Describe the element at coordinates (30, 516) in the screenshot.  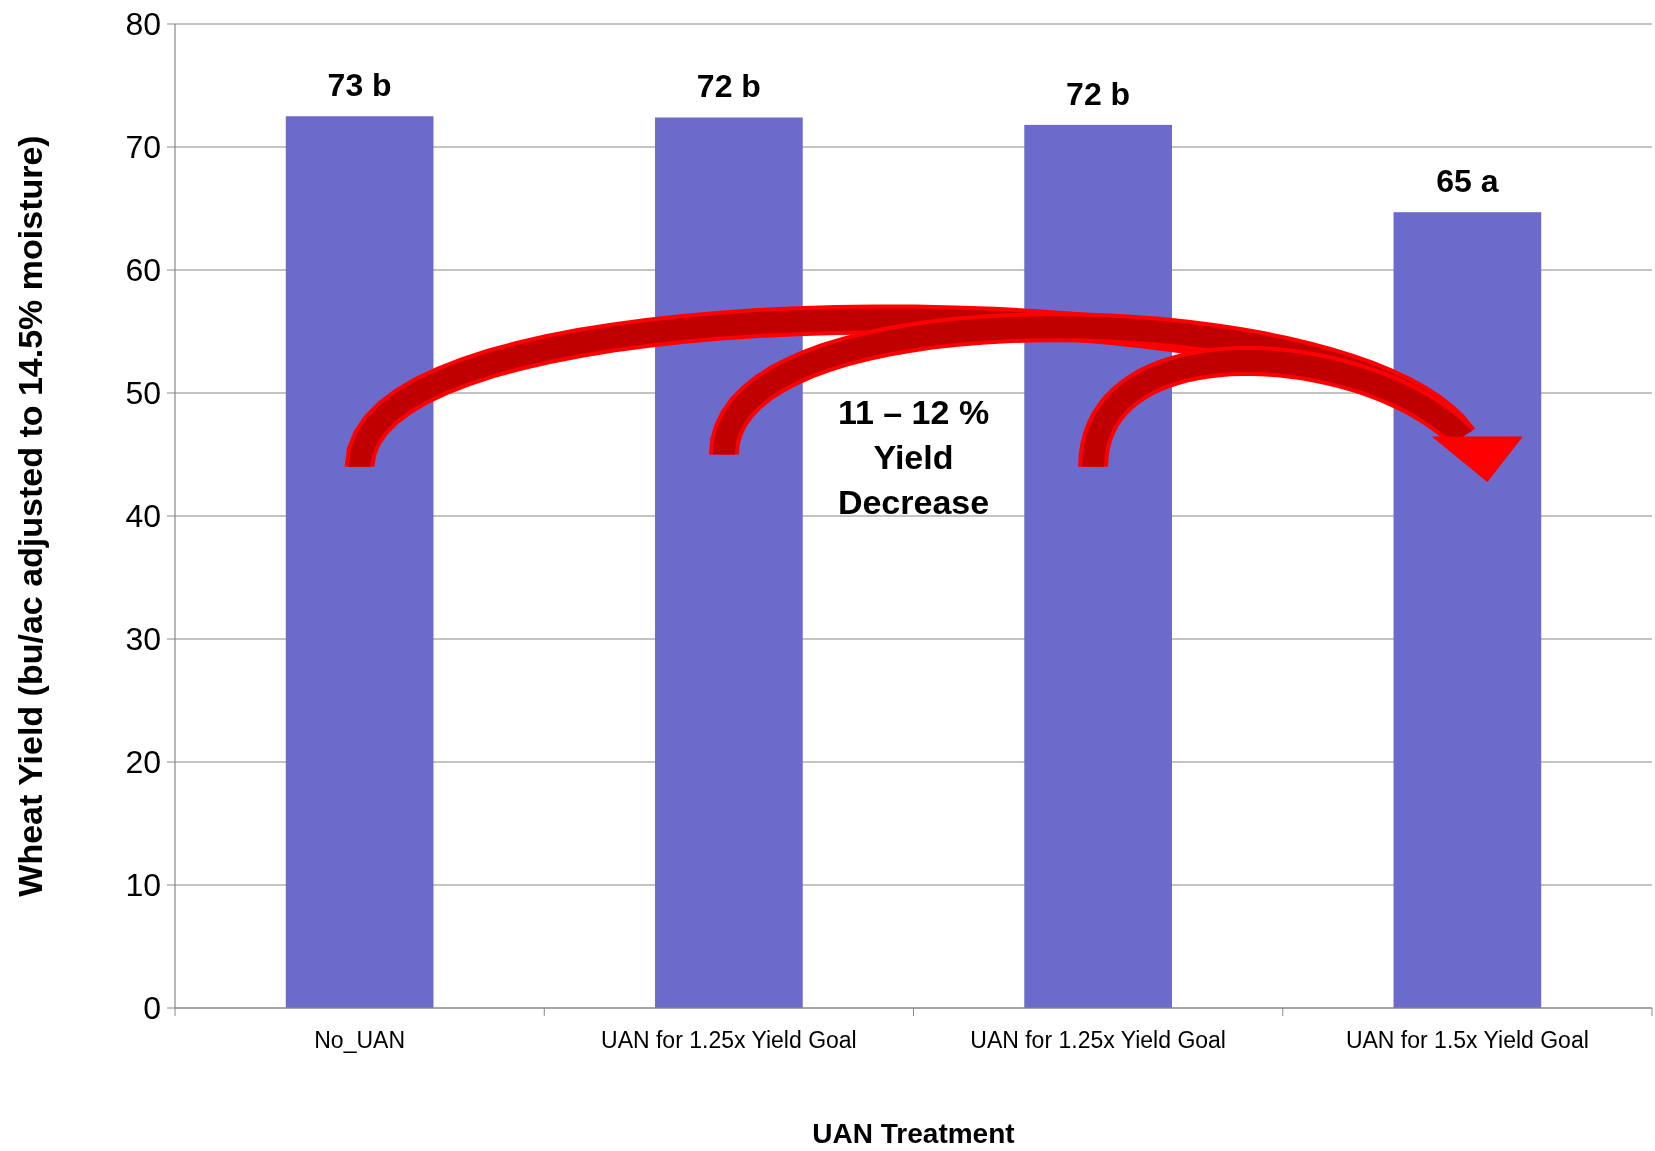
I see `y-axis-title: Wheat Yield (bu/ac adjusted to 14.5% moisture)` at that location.